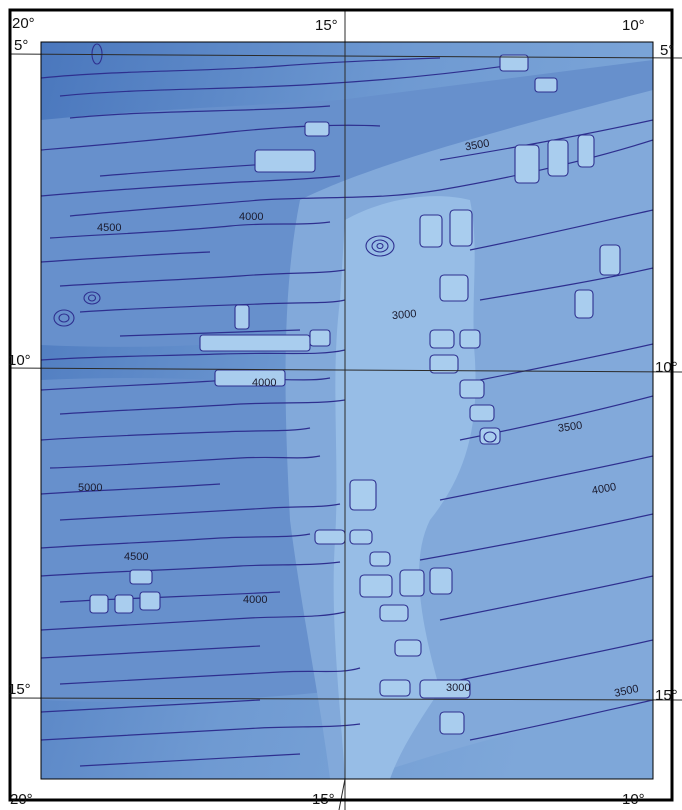 The height and width of the screenshot is (810, 682). I want to click on contour-label: 5000, so click(90, 488).